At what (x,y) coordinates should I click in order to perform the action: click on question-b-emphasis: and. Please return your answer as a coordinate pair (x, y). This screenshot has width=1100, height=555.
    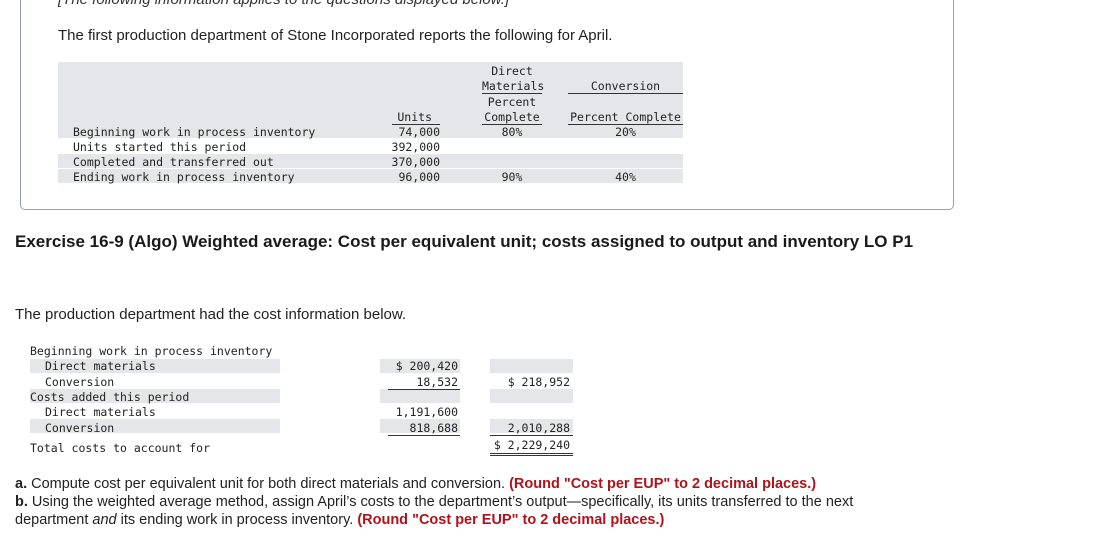
    Looking at the image, I should click on (104, 520).